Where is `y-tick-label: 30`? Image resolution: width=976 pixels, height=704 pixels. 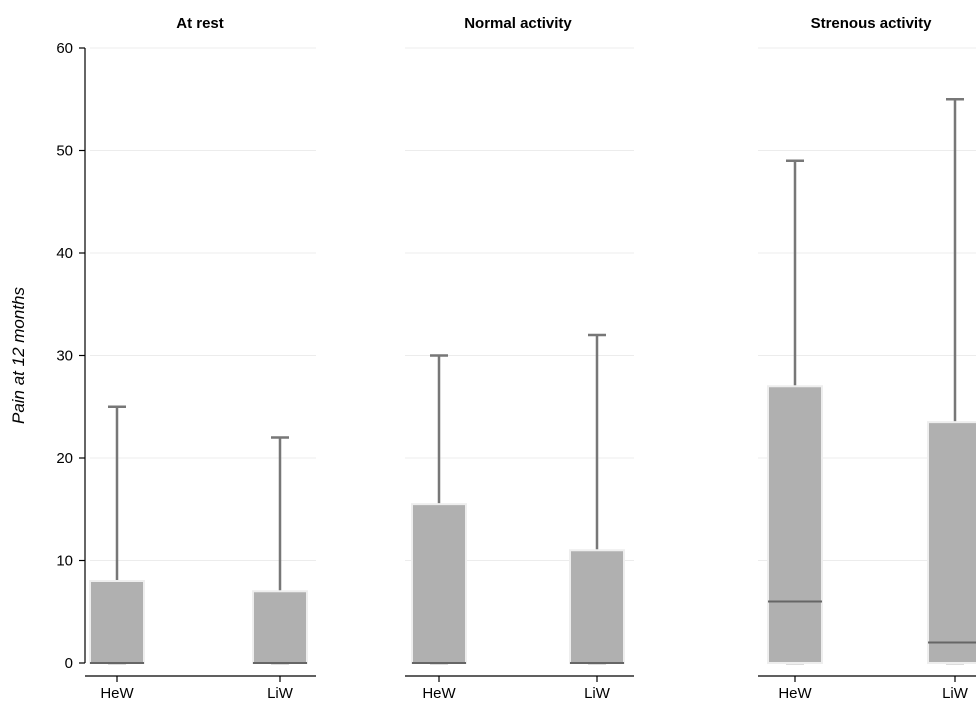
y-tick-label: 30 is located at coordinates (64, 356).